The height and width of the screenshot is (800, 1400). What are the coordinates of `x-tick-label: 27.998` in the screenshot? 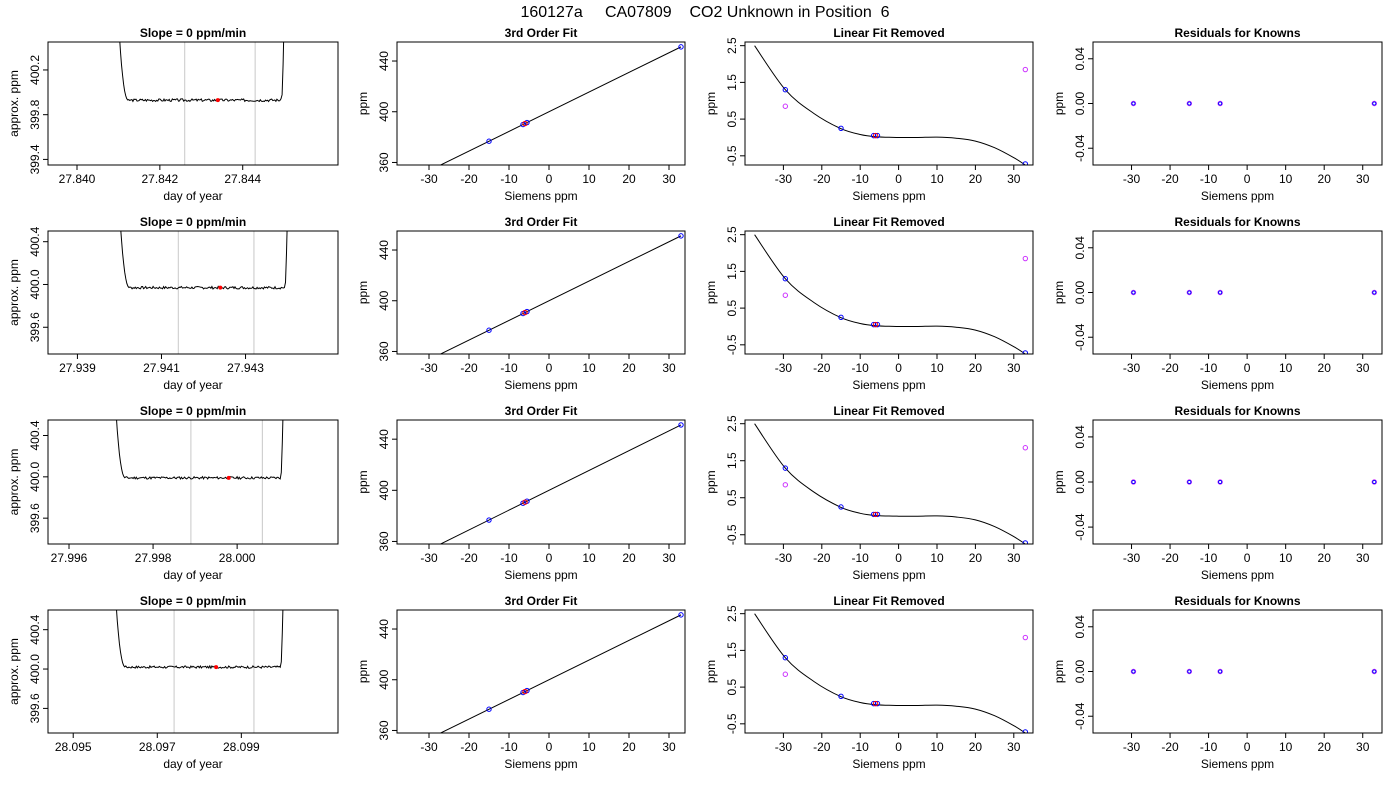 It's located at (153, 558).